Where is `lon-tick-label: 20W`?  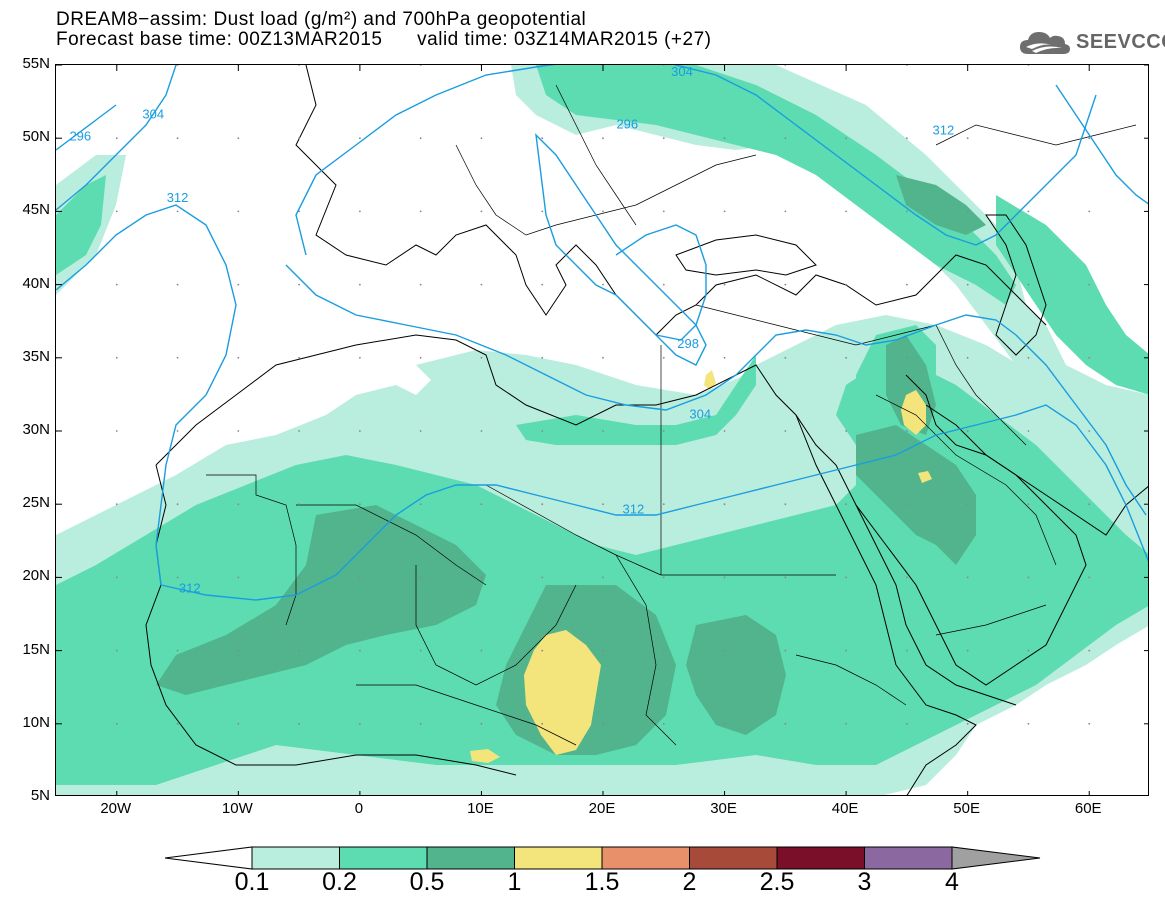 lon-tick-label: 20W is located at coordinates (116, 808).